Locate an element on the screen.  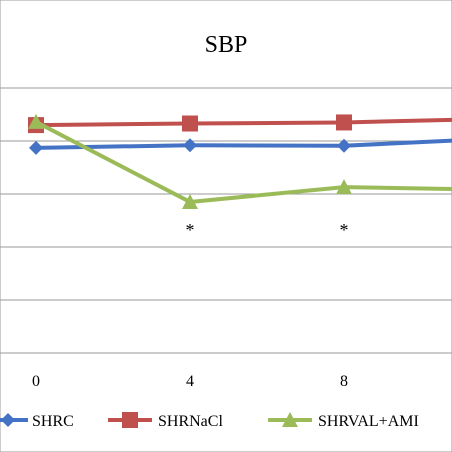
x-axis-ticks: 0 4 8 is located at coordinates (190, 381).